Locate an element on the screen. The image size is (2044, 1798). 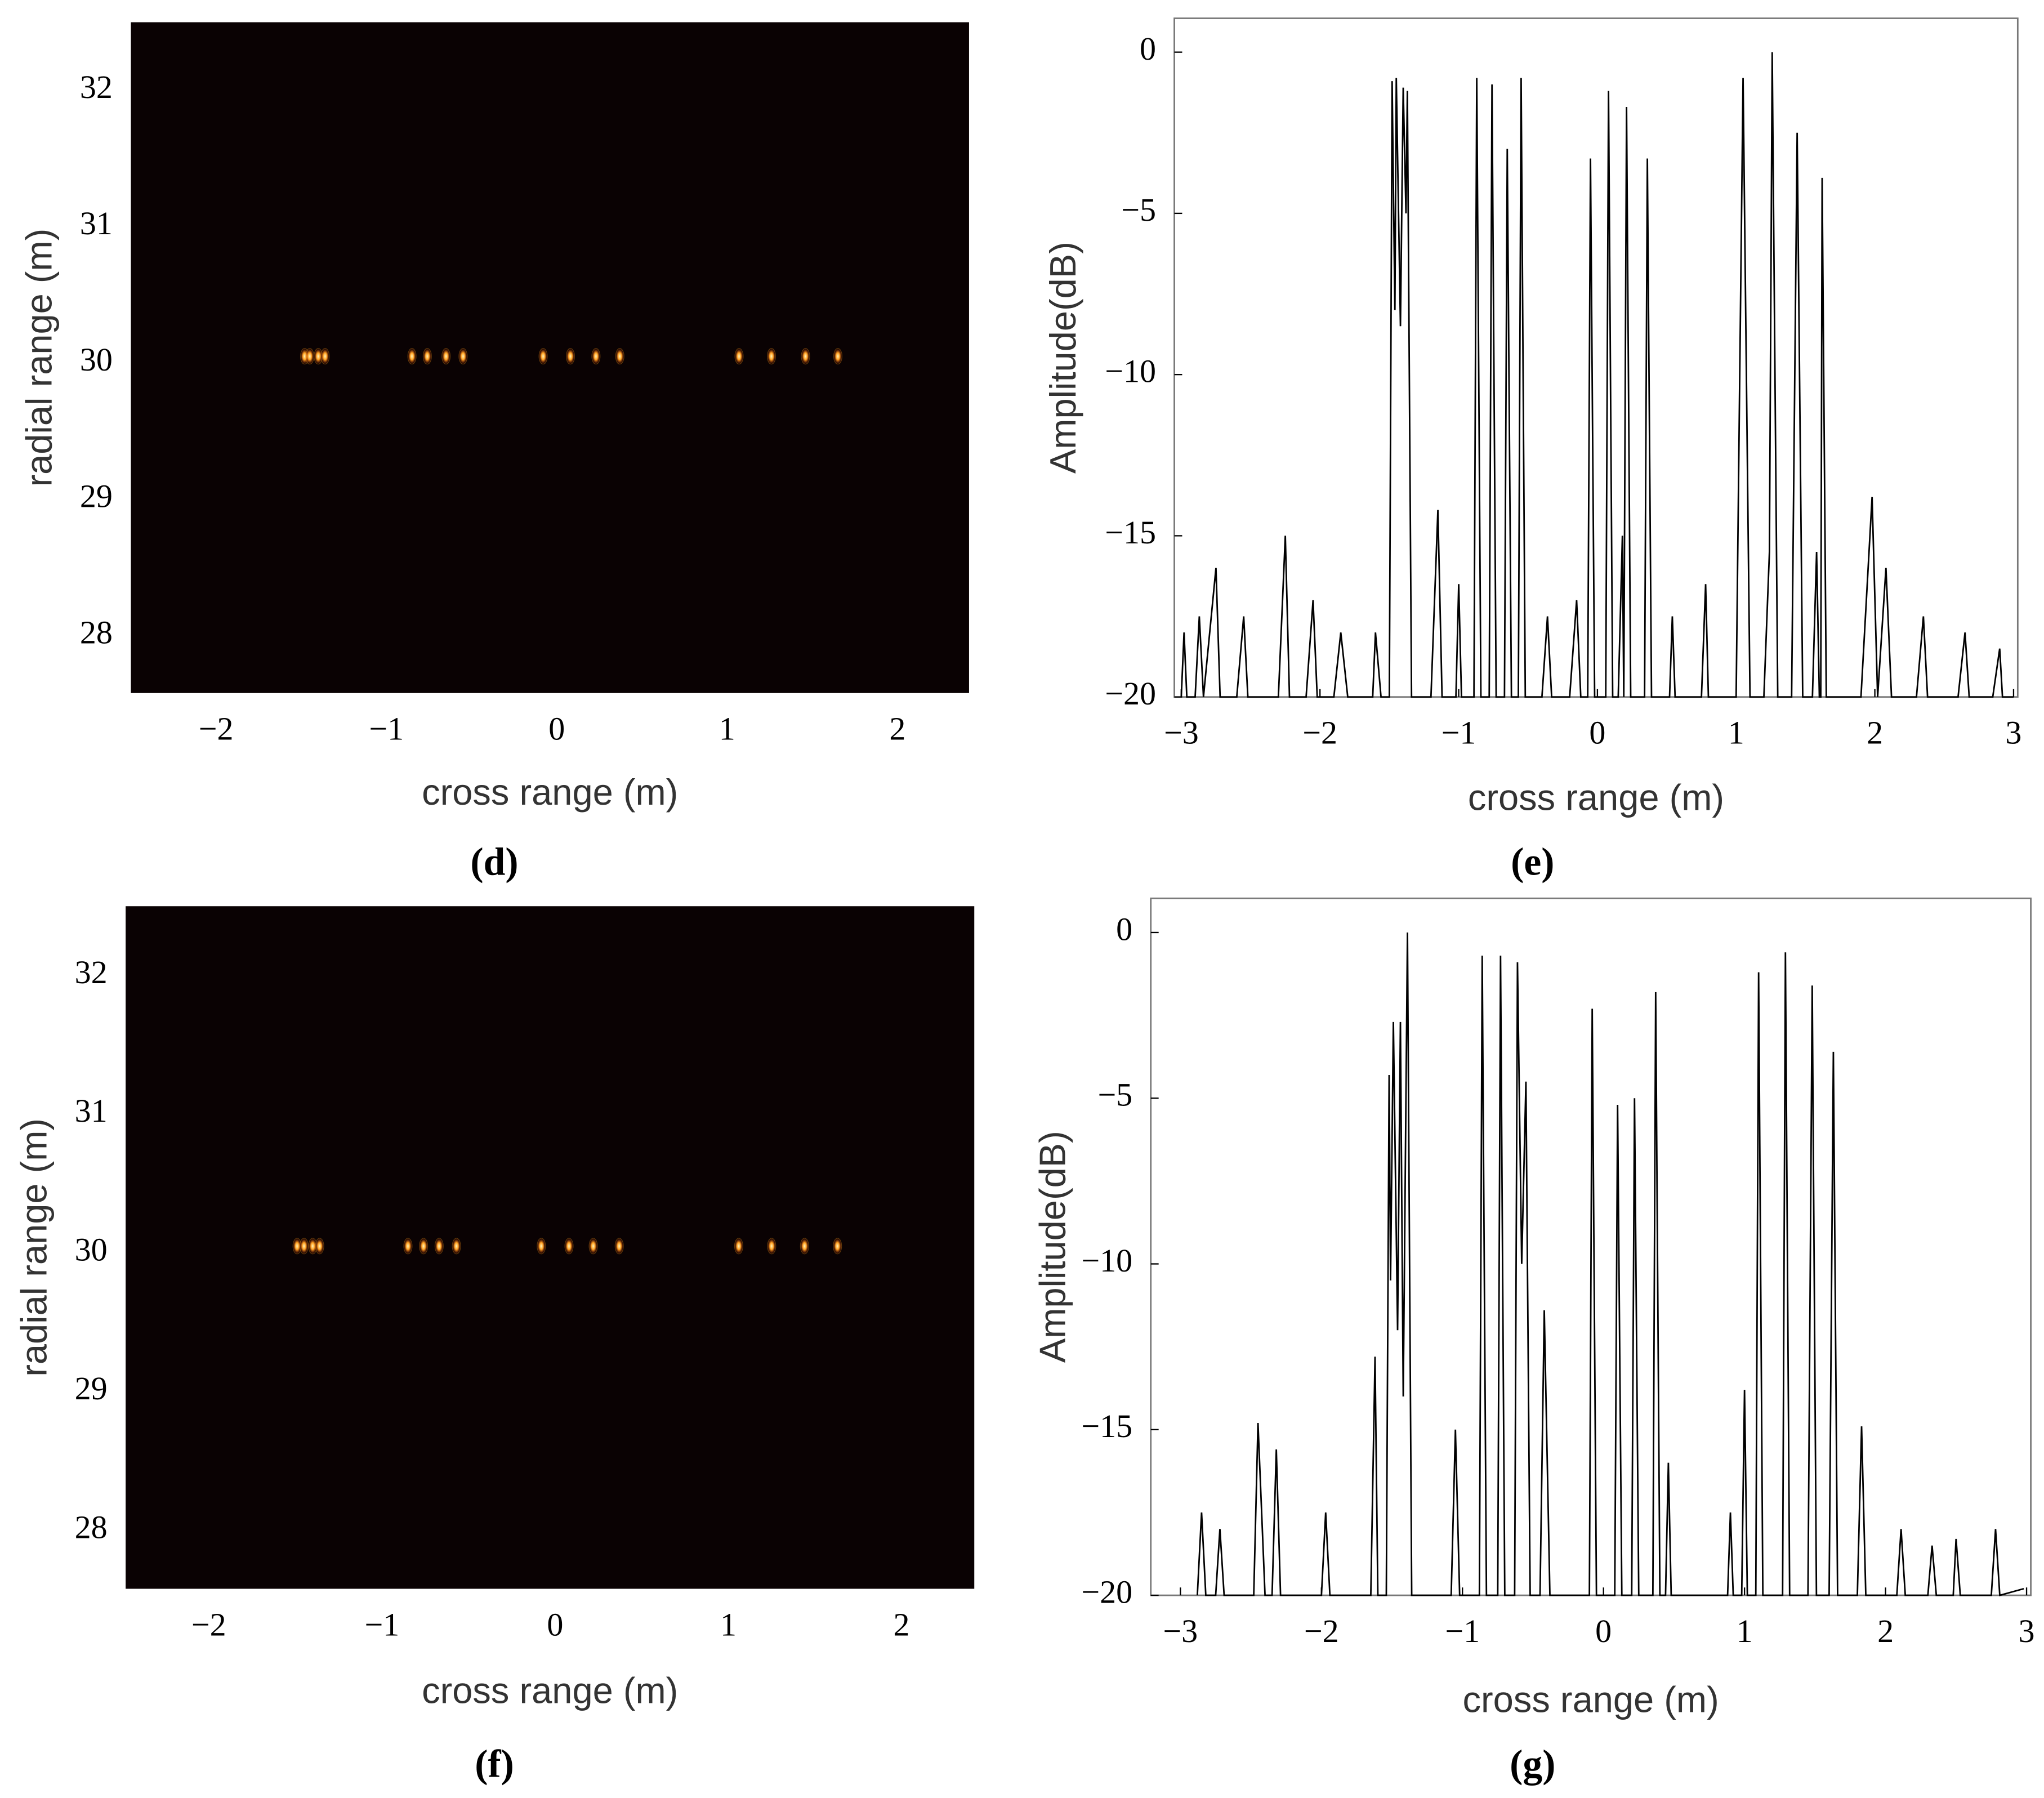
panel-caption: (g) is located at coordinates (1532, 1764).